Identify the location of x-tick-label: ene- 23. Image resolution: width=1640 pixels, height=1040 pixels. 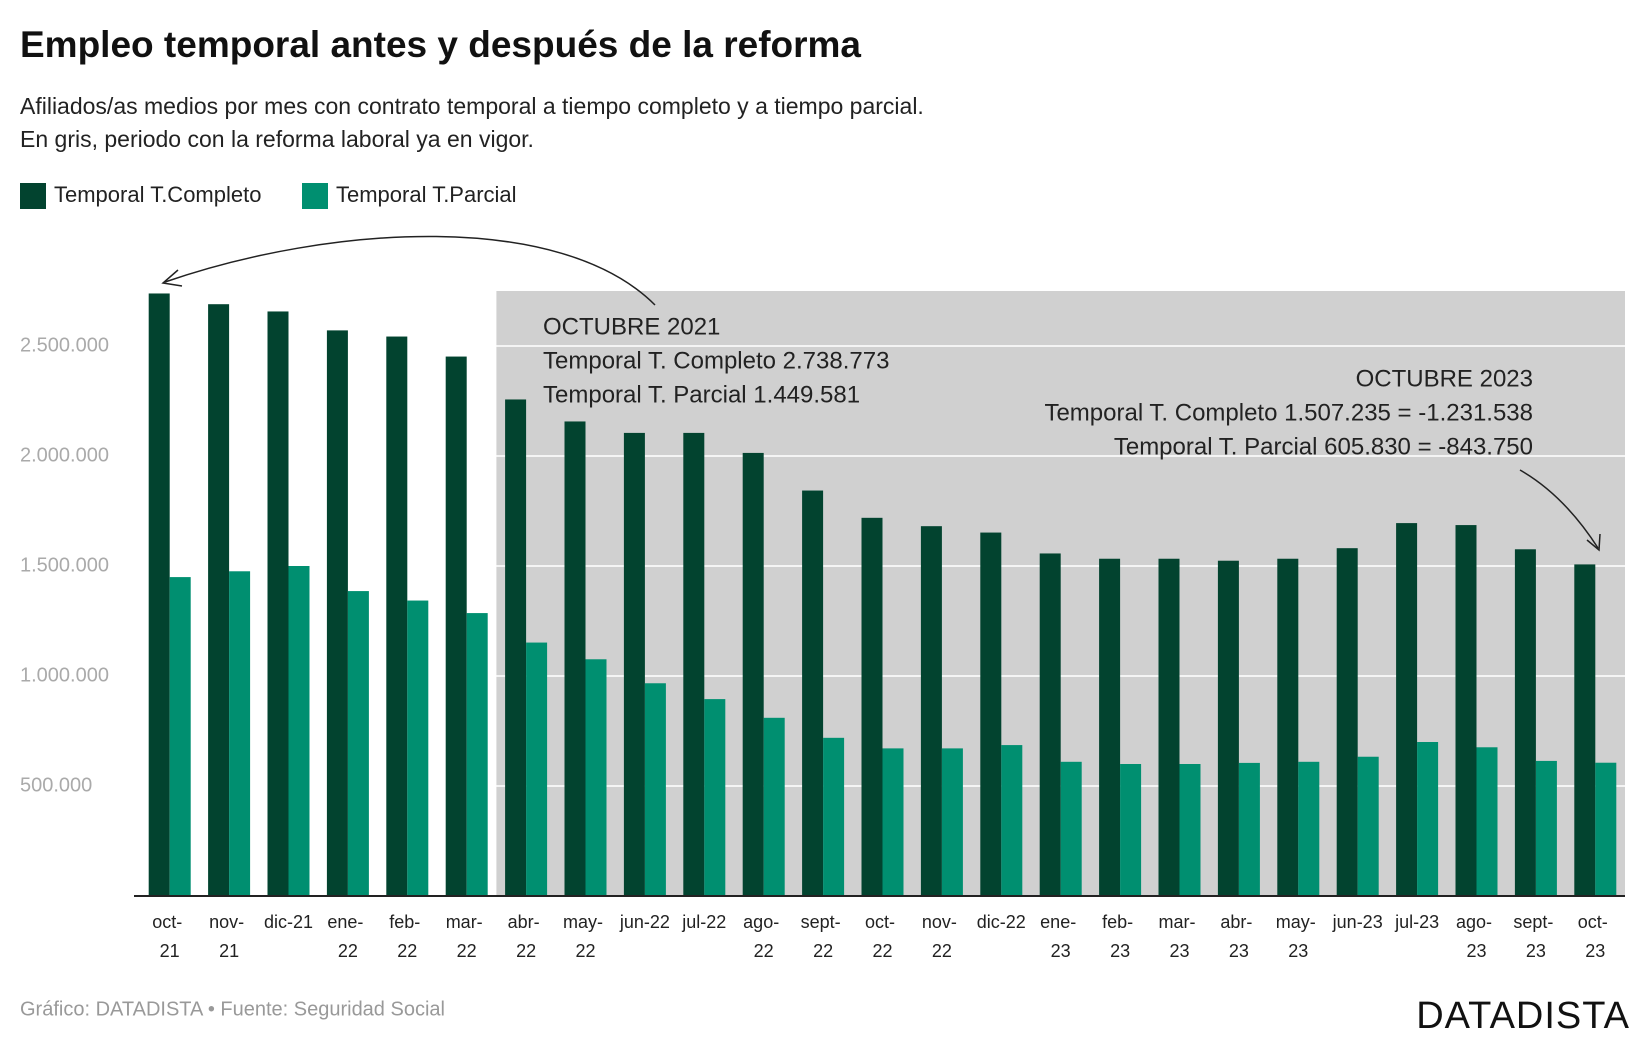
(1060, 936).